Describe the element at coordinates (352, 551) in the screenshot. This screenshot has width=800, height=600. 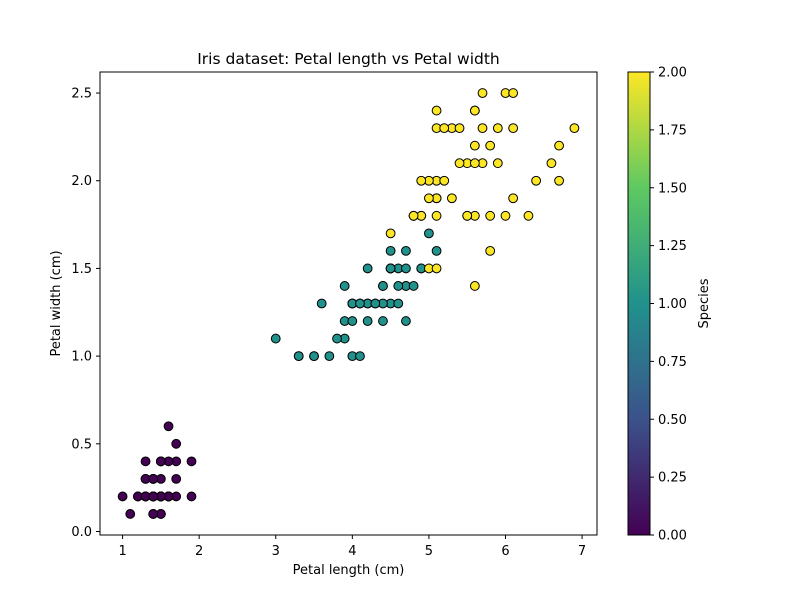
I see `x-tick-label: 4` at that location.